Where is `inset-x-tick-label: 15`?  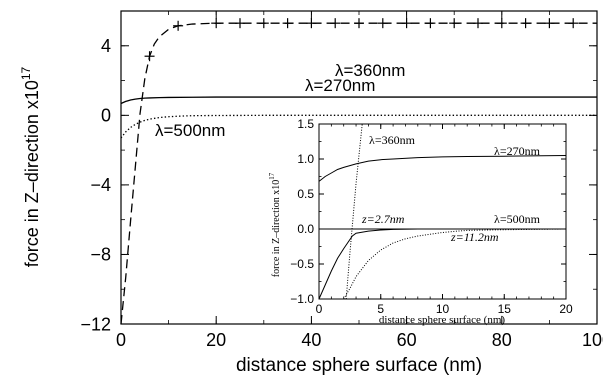 inset-x-tick-label: 15 is located at coordinates (505, 309).